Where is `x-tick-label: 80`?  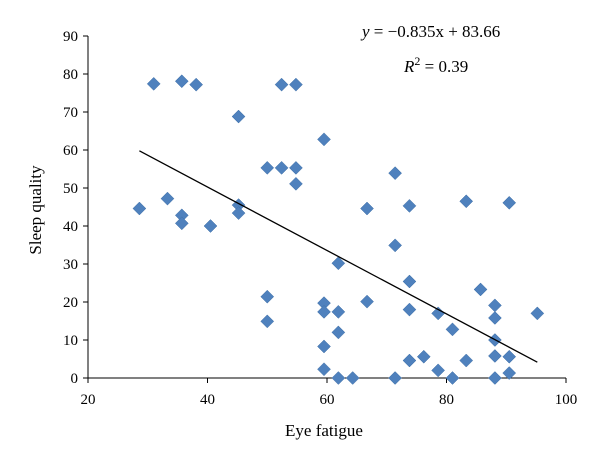 x-tick-label: 80 is located at coordinates (446, 400).